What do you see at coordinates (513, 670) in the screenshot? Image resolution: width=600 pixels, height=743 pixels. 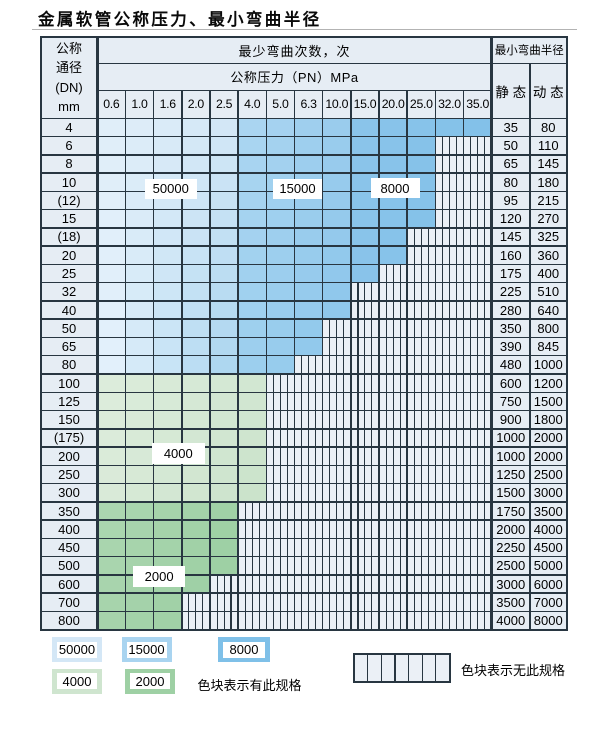 I see `no-spec-note: 色块表示无此规格` at bounding box center [513, 670].